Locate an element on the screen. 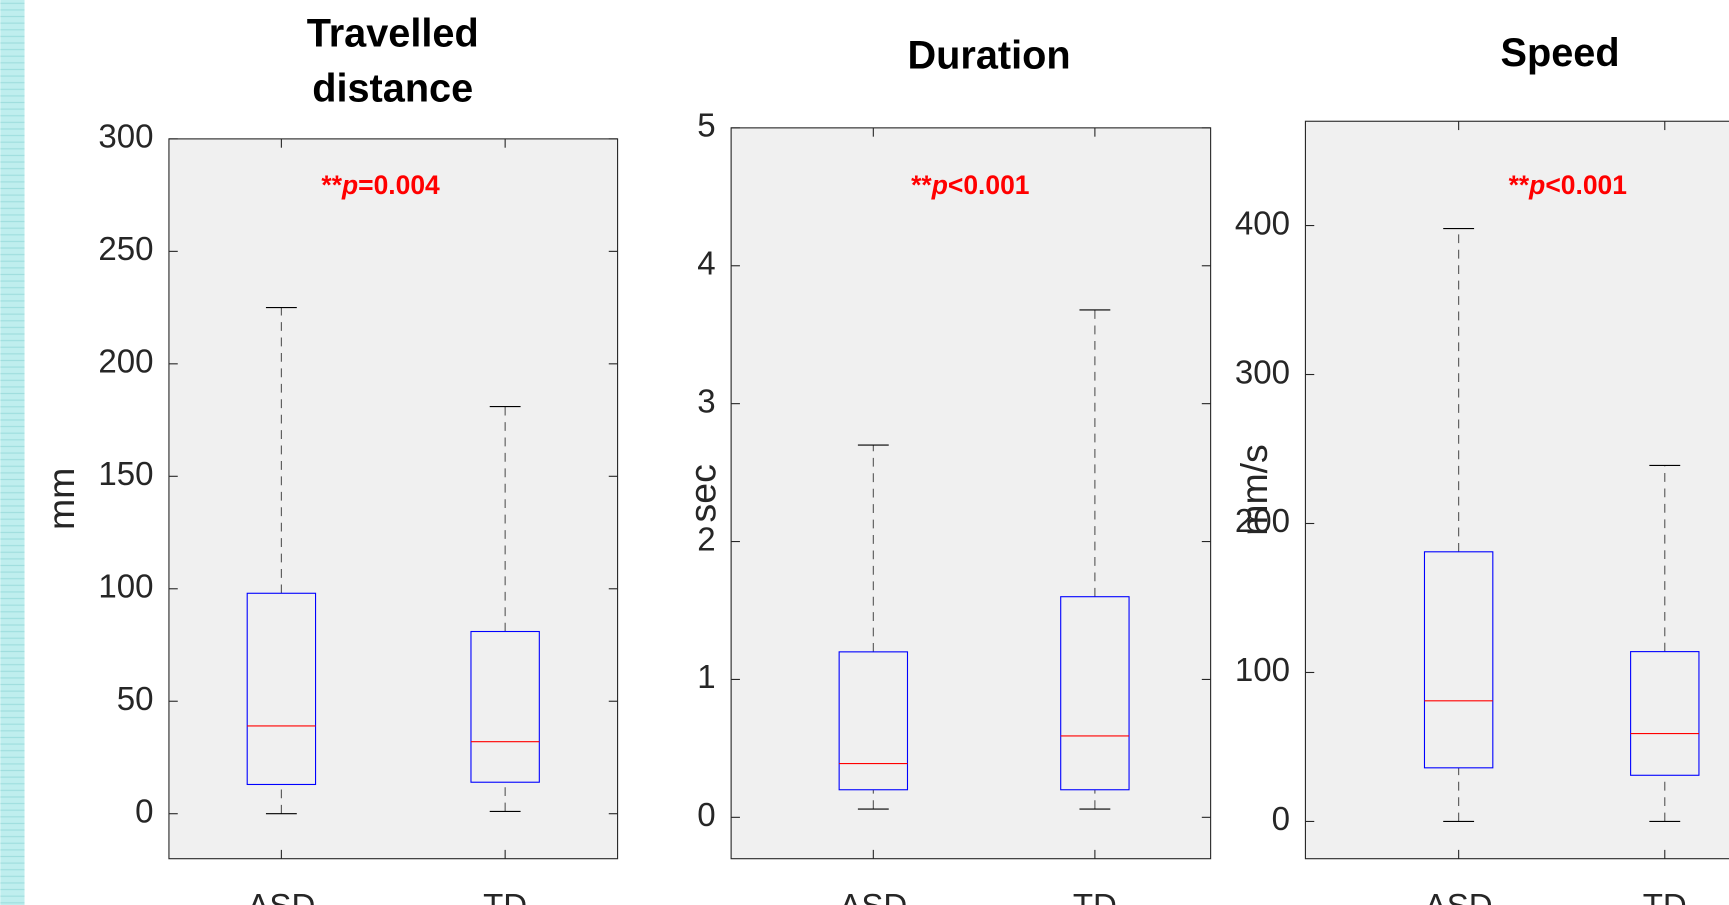 The image size is (1729, 905). y-axis-label: mm is located at coordinates (61, 499).